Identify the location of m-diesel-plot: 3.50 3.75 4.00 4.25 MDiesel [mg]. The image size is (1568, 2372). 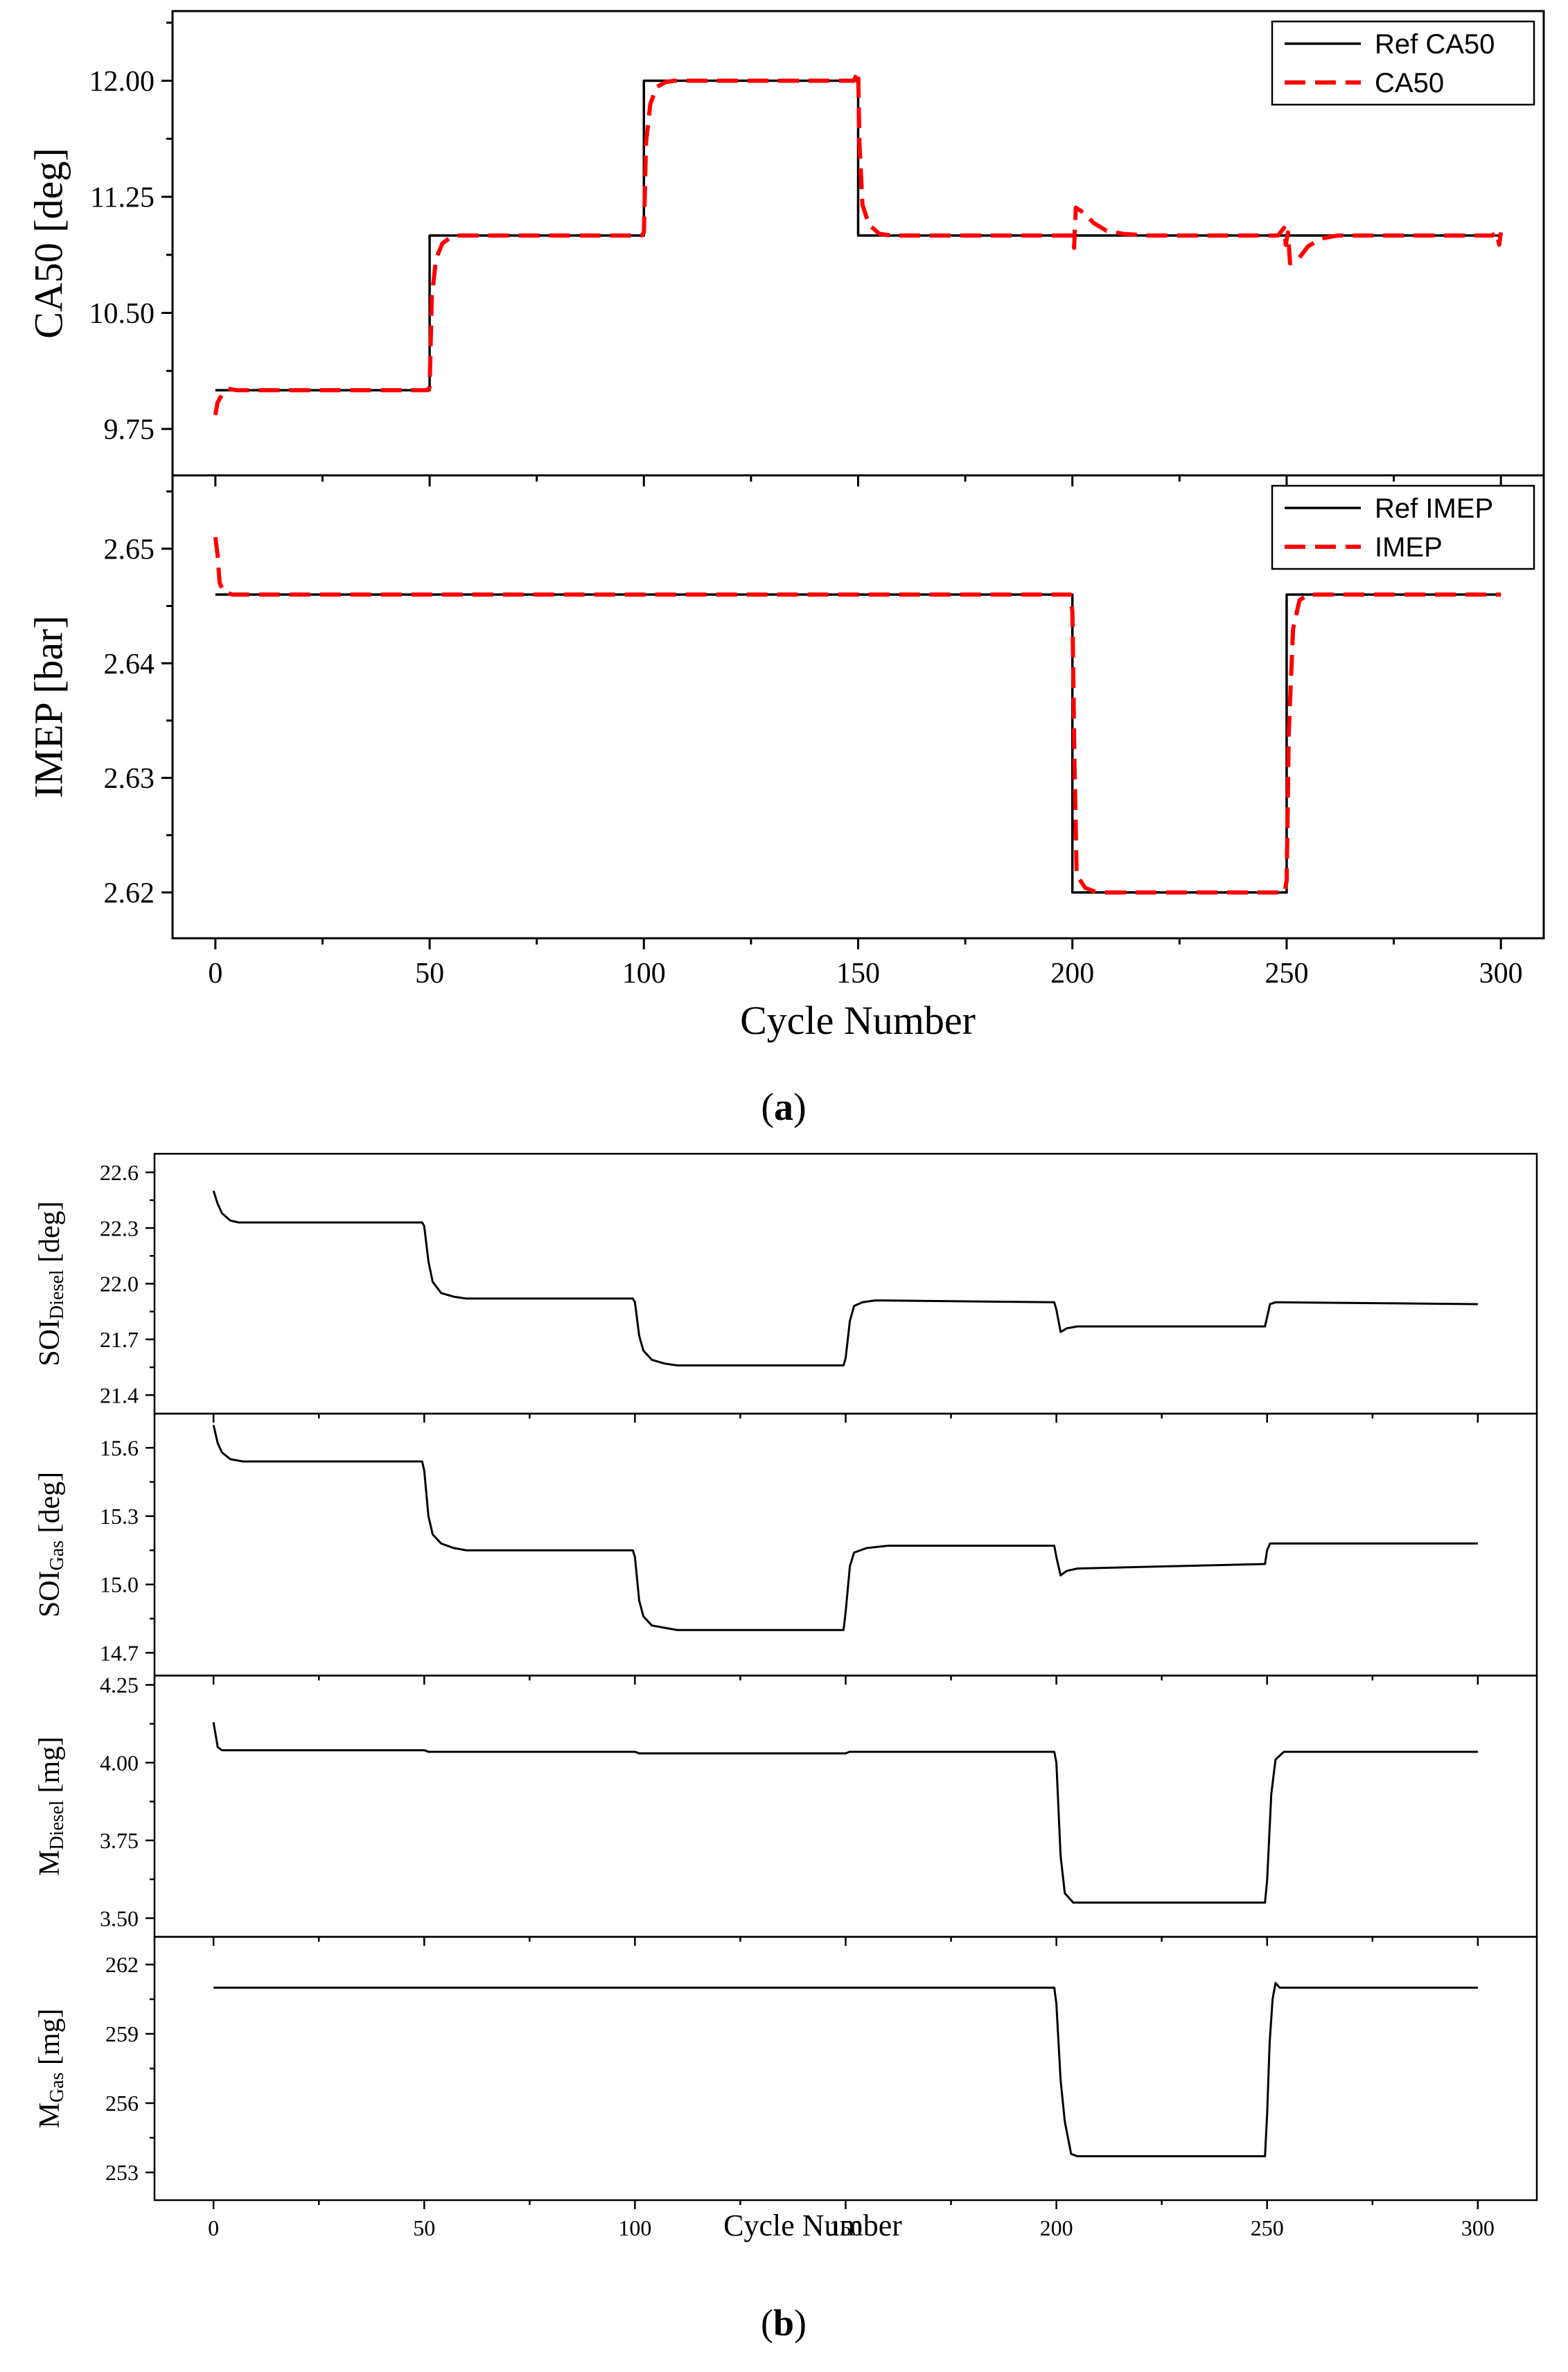
(786, 1810).